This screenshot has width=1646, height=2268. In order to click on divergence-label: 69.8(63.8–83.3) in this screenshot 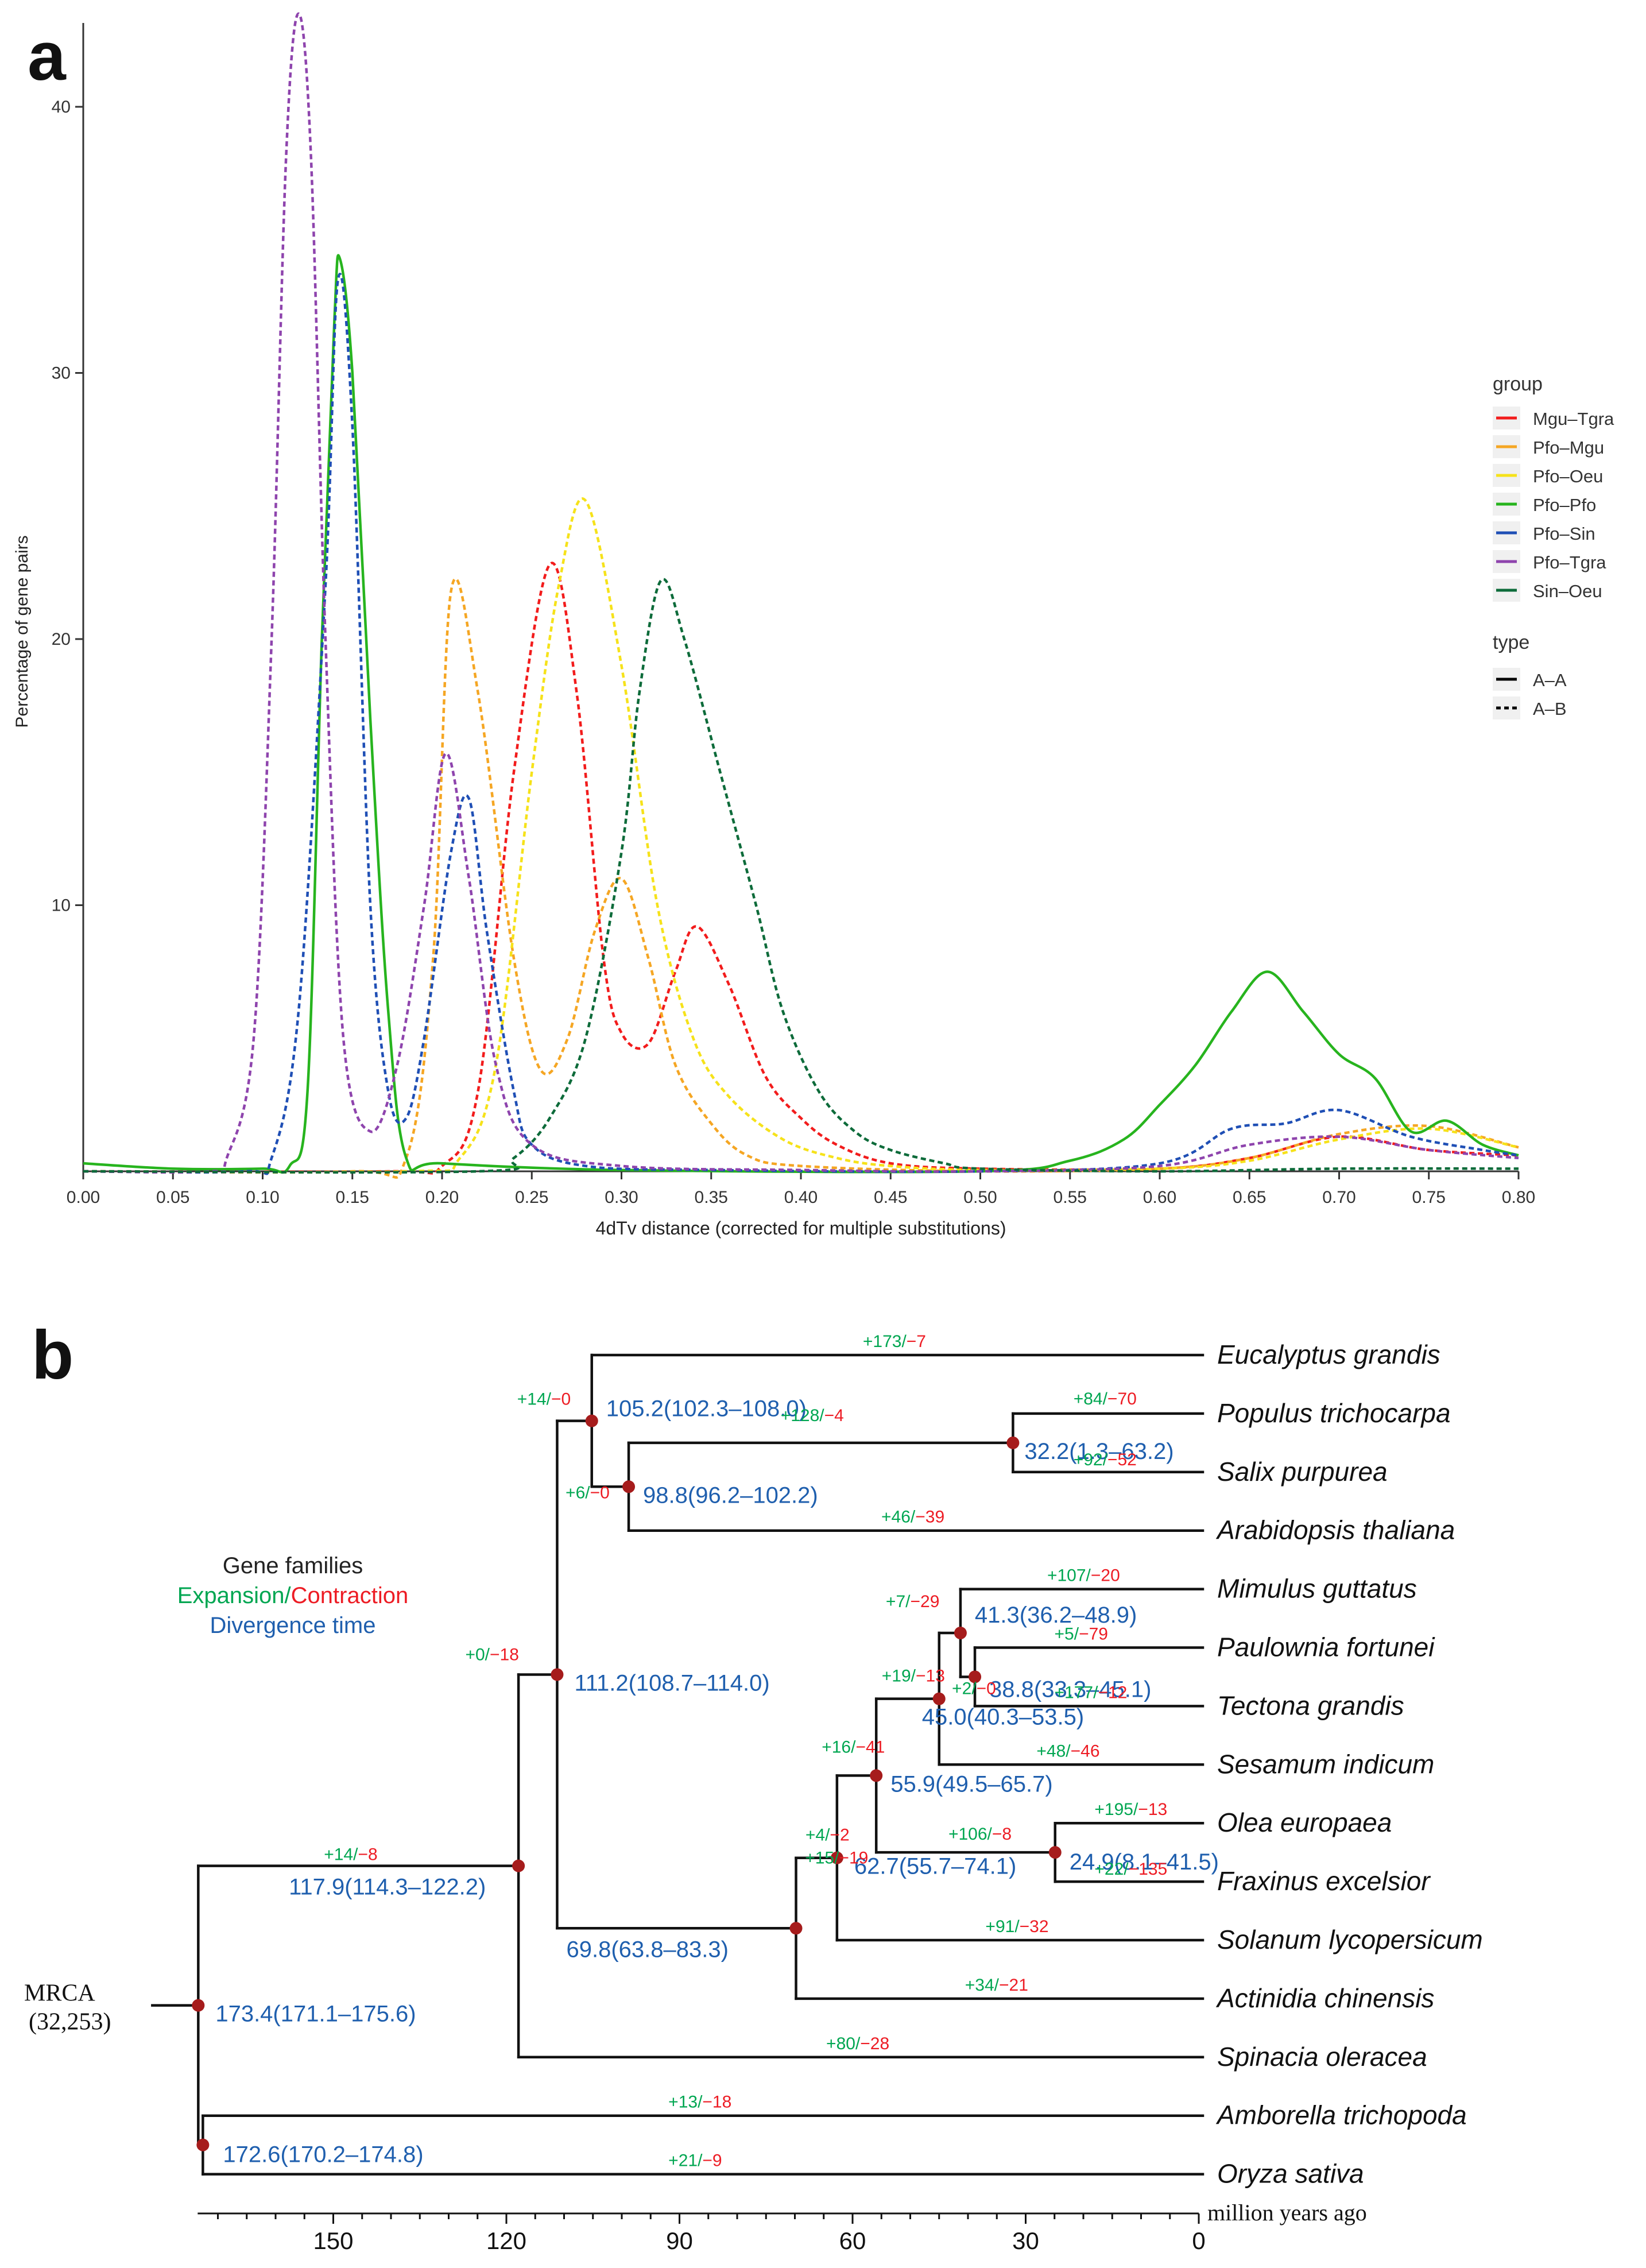, I will do `click(648, 1949)`.